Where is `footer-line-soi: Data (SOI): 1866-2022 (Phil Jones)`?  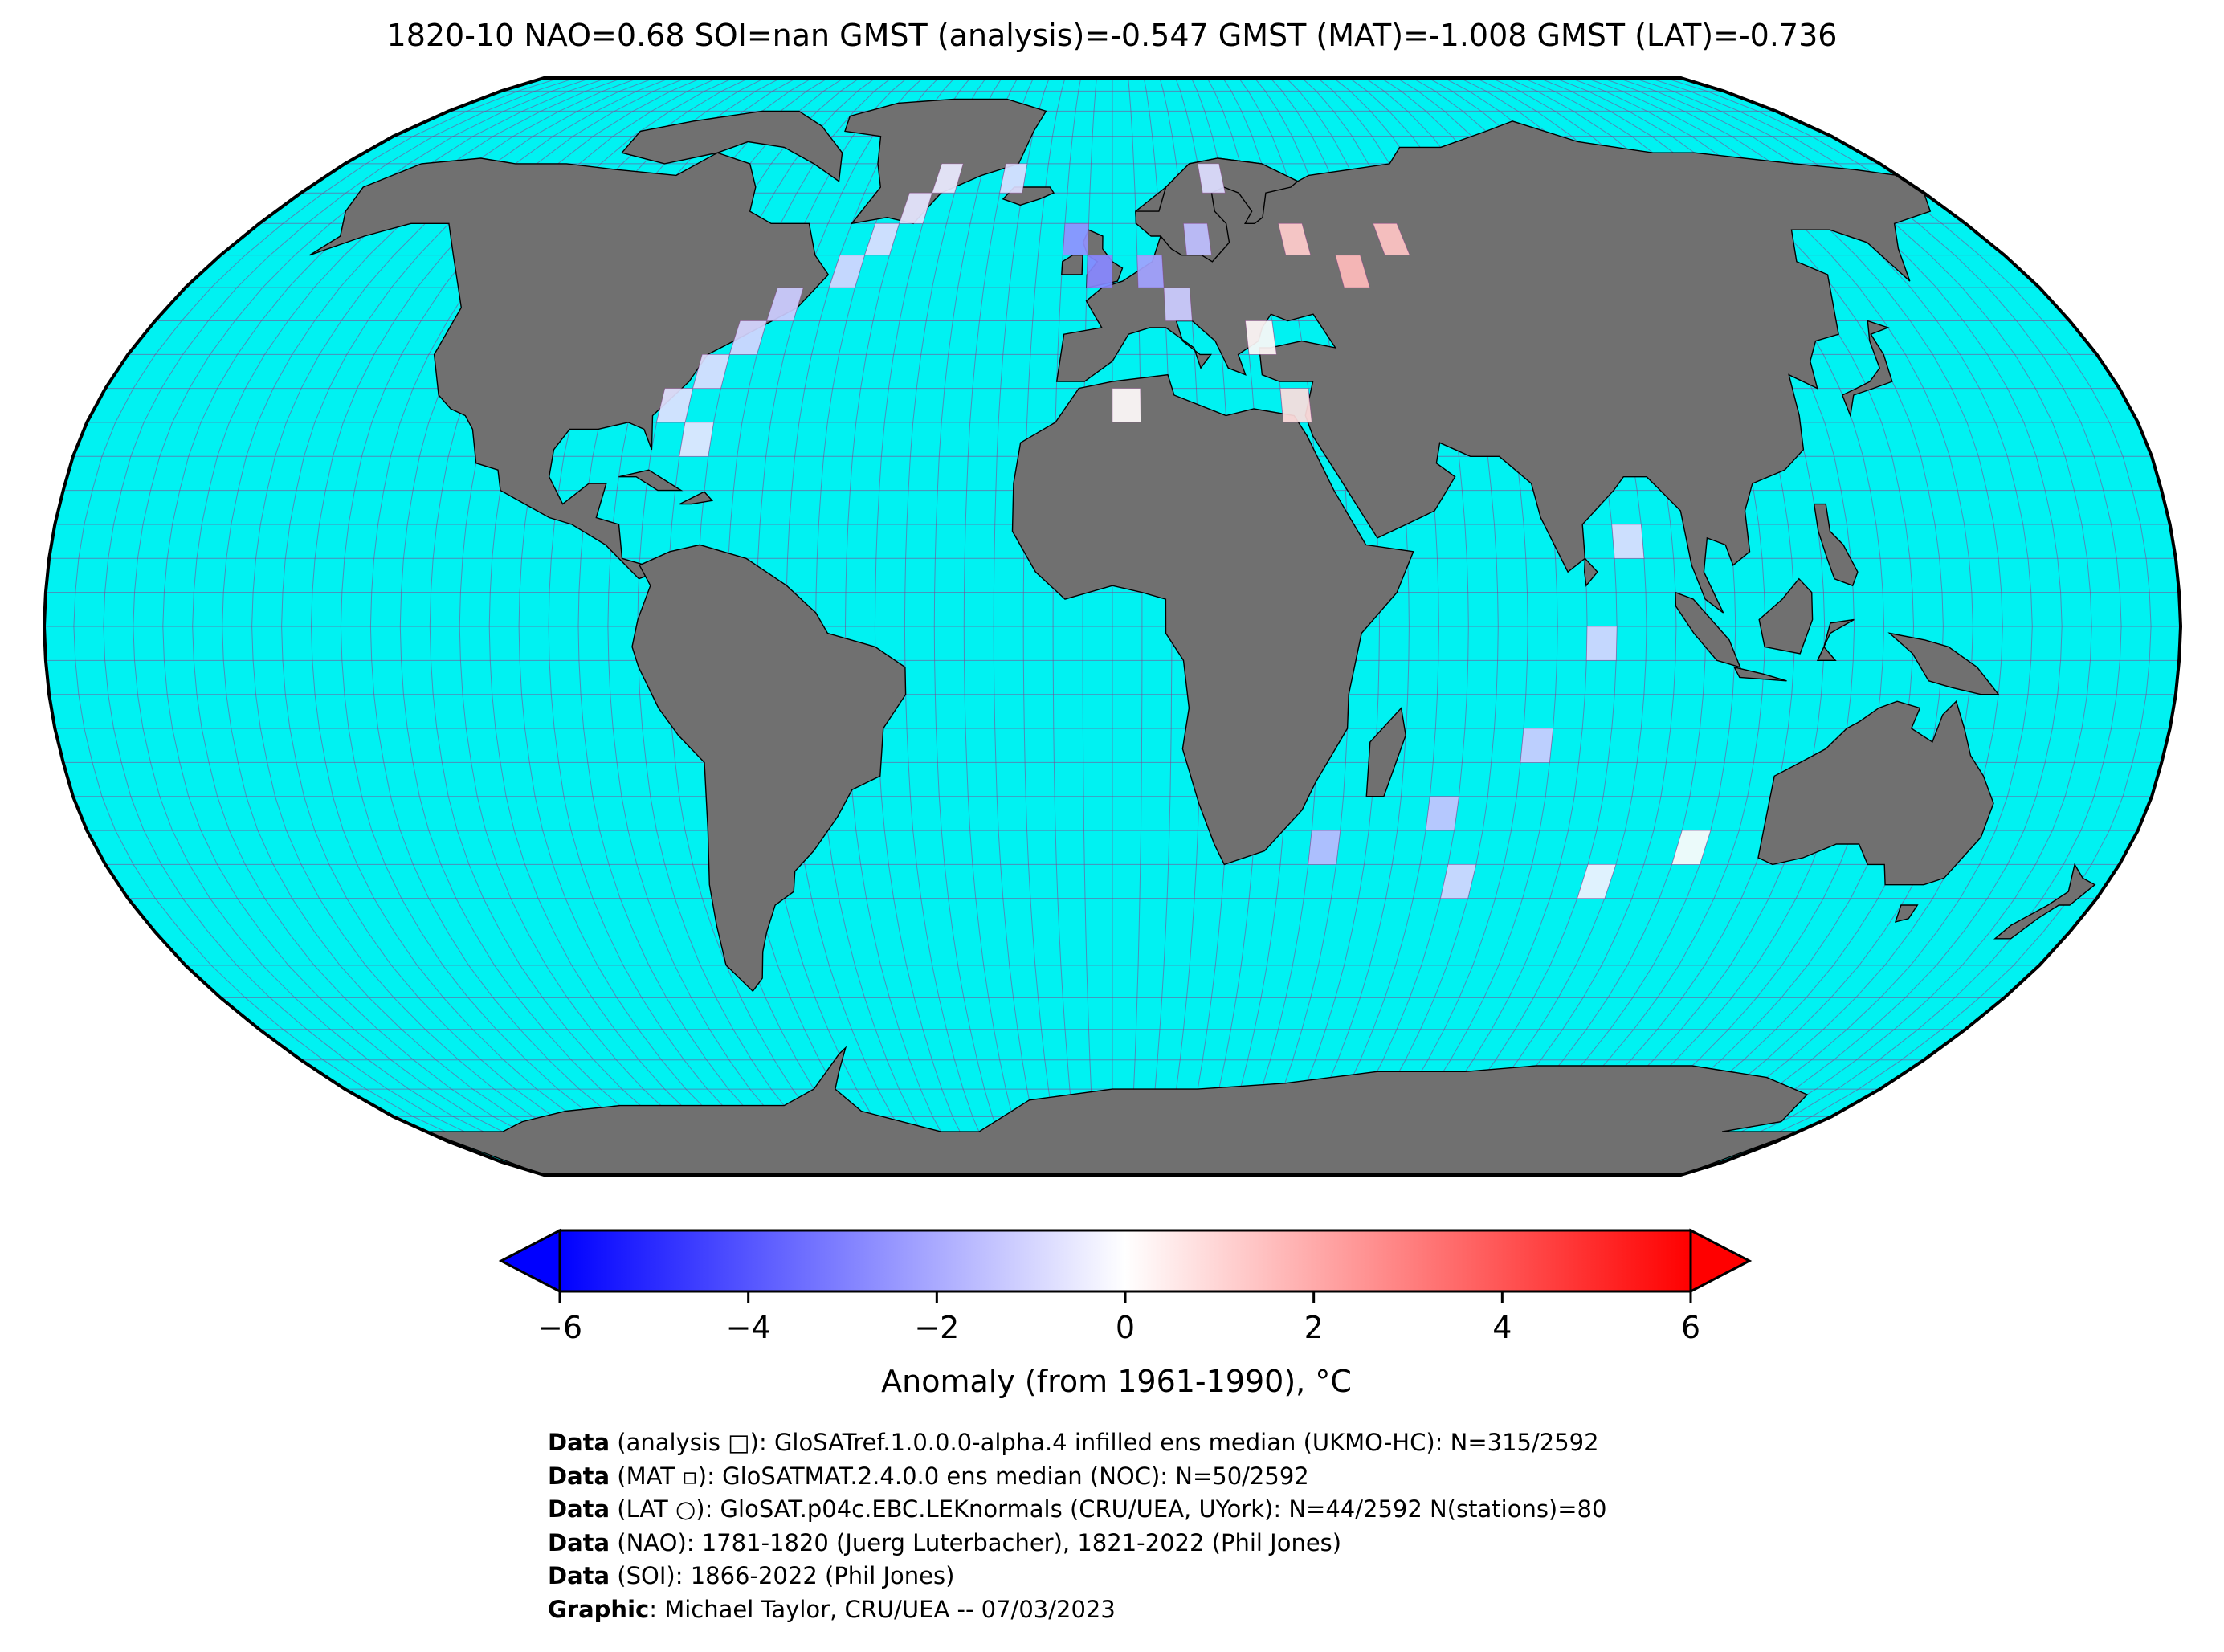 footer-line-soi: Data (SOI): 1866-2022 (Phil Jones) is located at coordinates (752, 1575).